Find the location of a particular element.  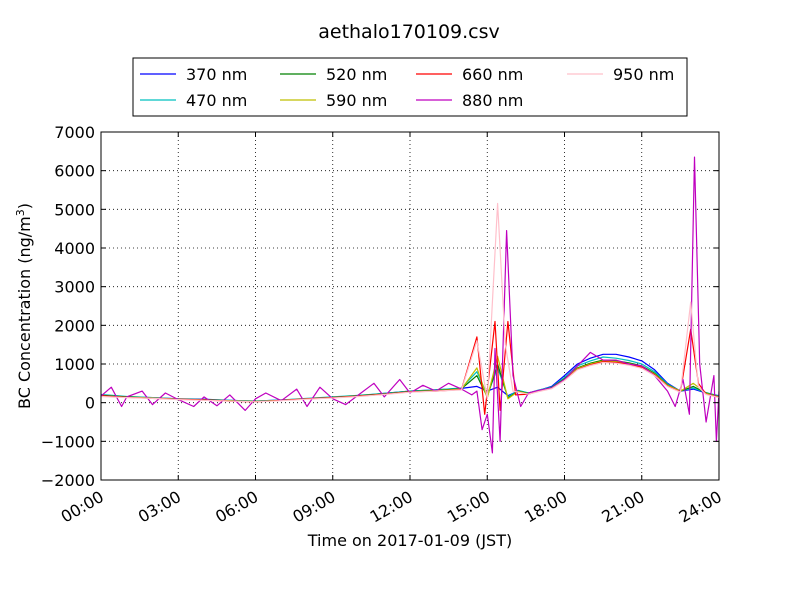

y-axis-label: BC Concentration (ng/m3) is located at coordinates (24, 306).